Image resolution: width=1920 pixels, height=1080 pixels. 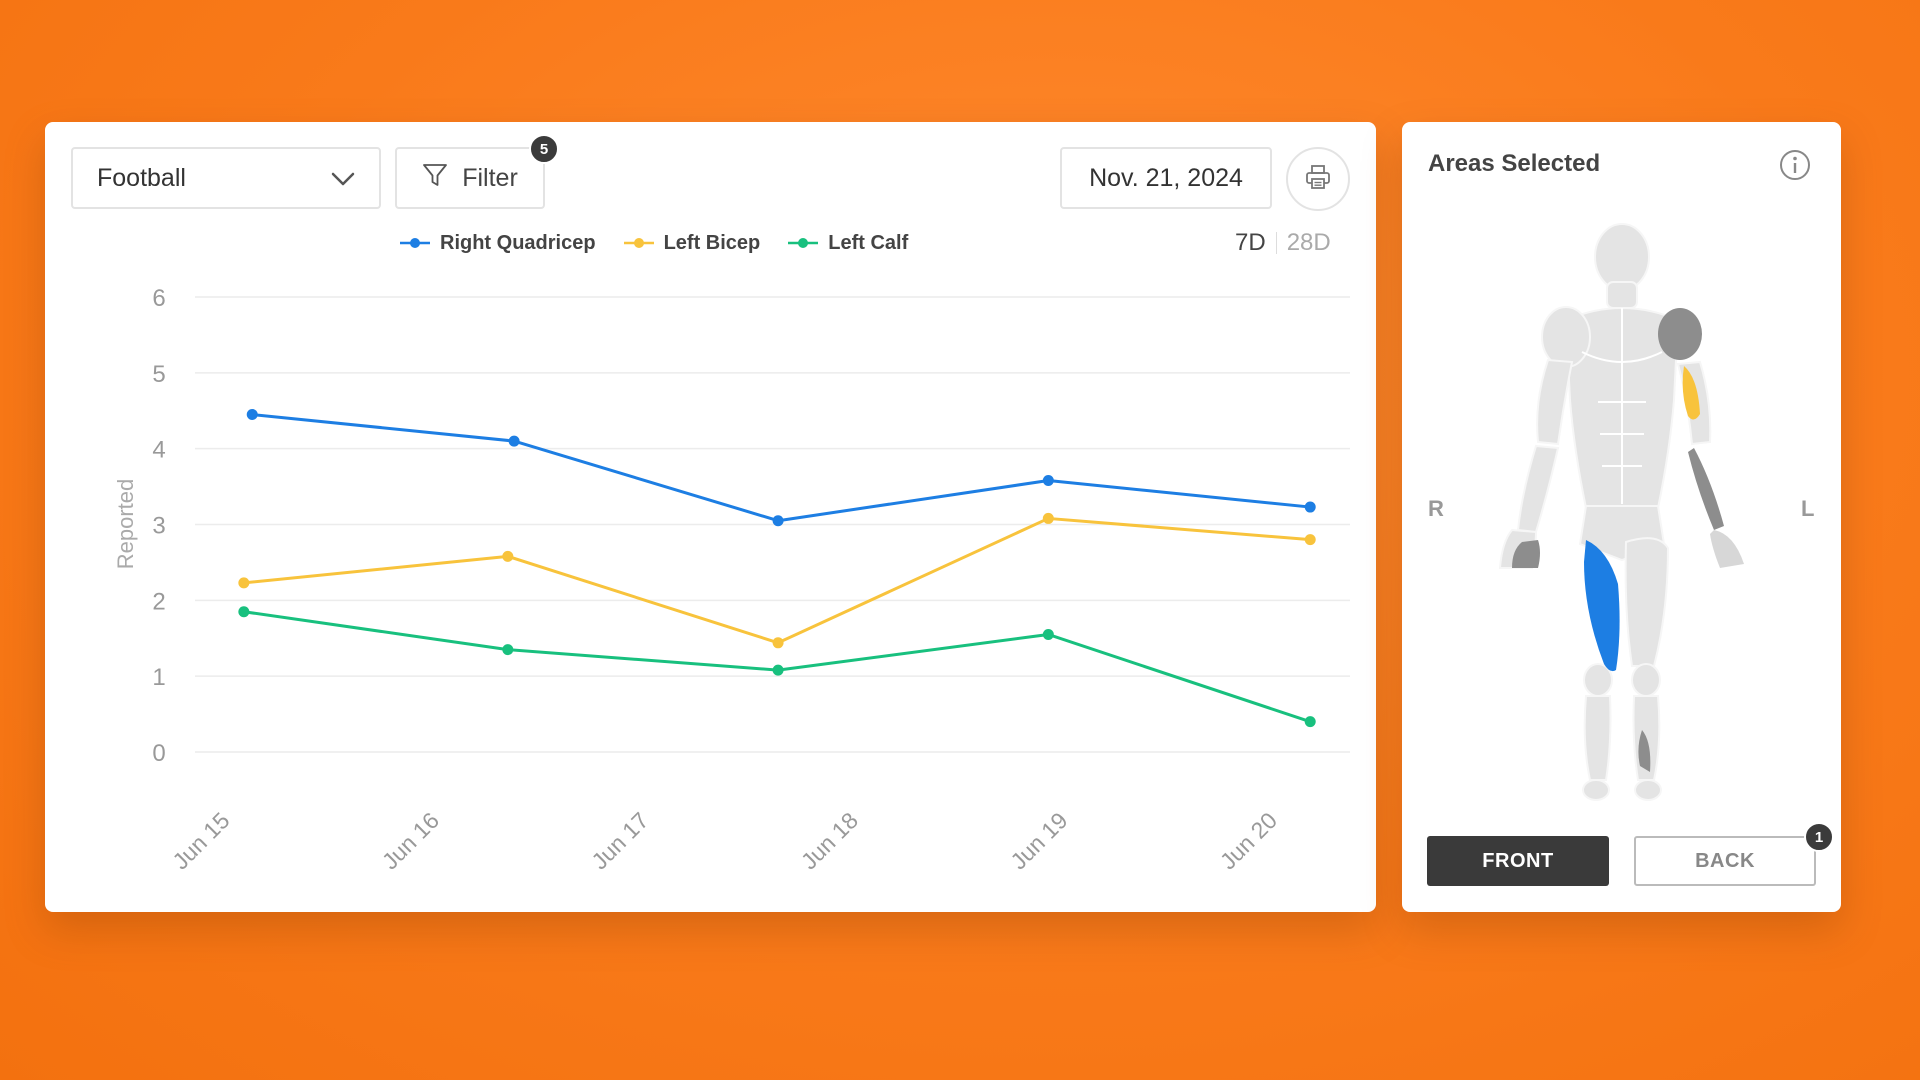 I want to click on filter-button: Filter, so click(x=470, y=178).